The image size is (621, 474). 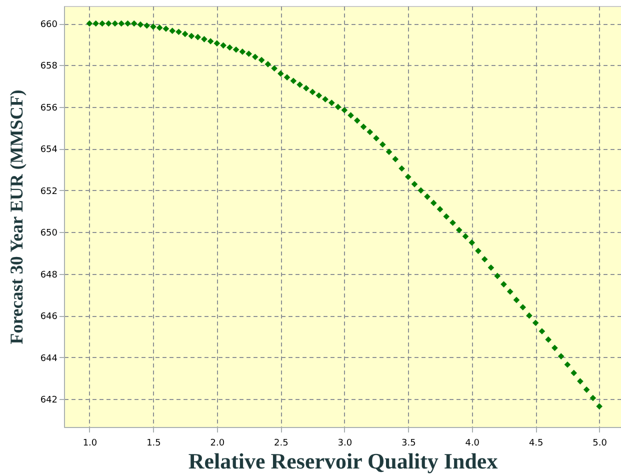 I want to click on y-tick-label: 658, so click(x=49, y=67).